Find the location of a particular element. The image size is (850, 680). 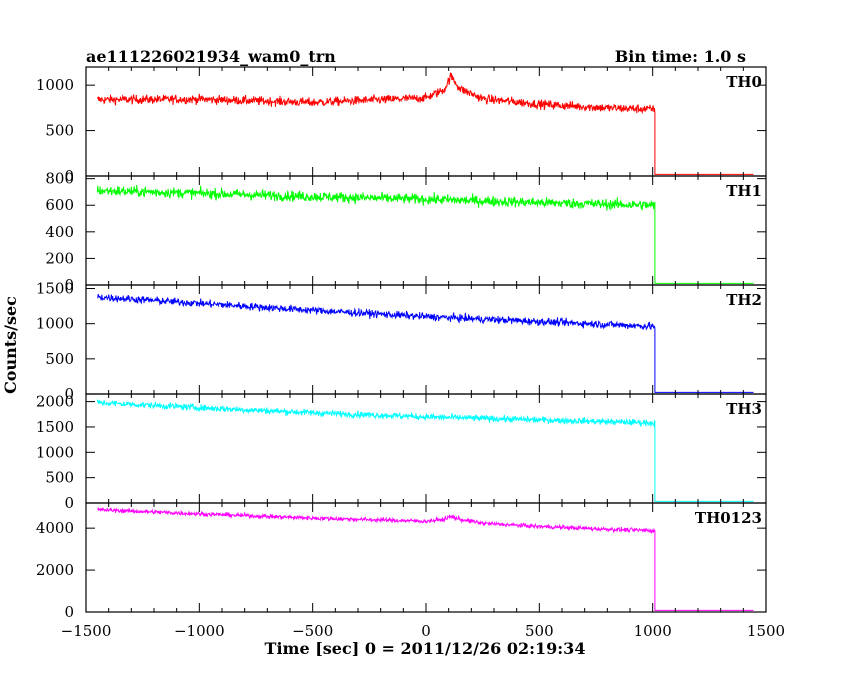

panel-label-th1: TH1 is located at coordinates (744, 191).